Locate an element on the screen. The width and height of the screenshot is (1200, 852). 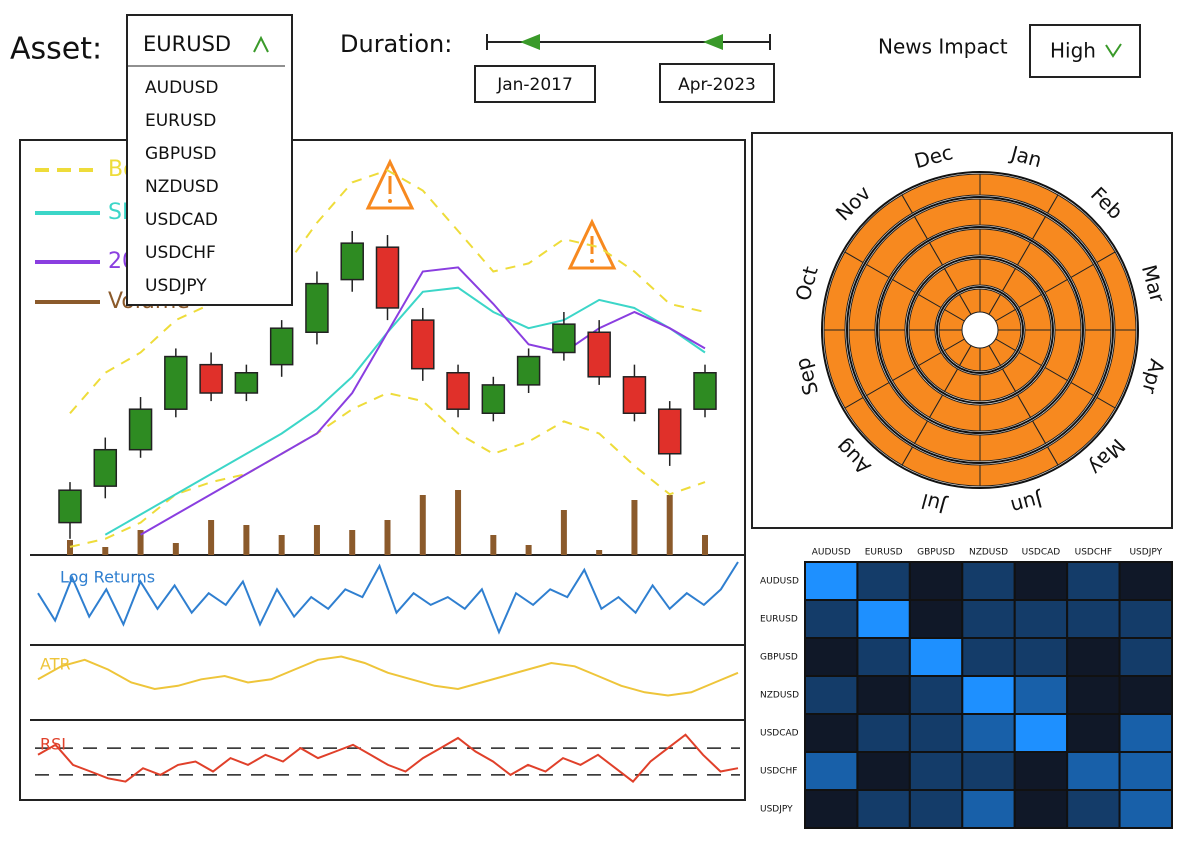
start-date: Jan-2017 is located at coordinates (534, 85).